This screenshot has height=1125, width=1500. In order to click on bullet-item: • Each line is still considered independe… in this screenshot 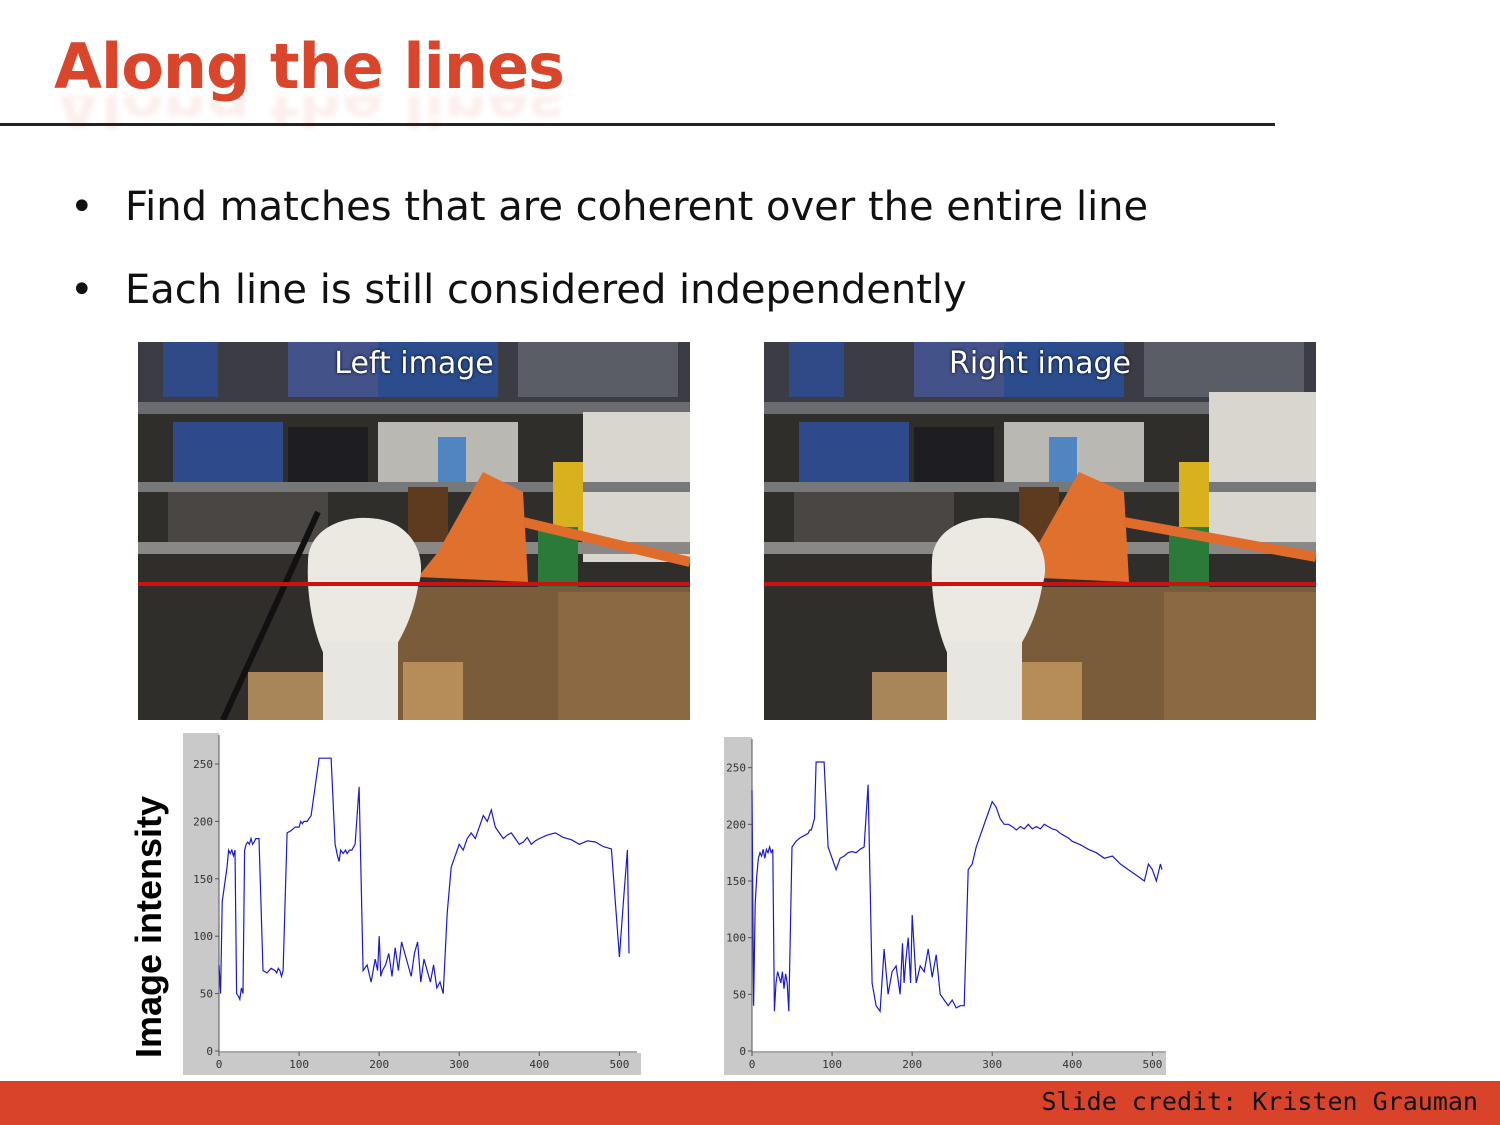, I will do `click(609, 304)`.